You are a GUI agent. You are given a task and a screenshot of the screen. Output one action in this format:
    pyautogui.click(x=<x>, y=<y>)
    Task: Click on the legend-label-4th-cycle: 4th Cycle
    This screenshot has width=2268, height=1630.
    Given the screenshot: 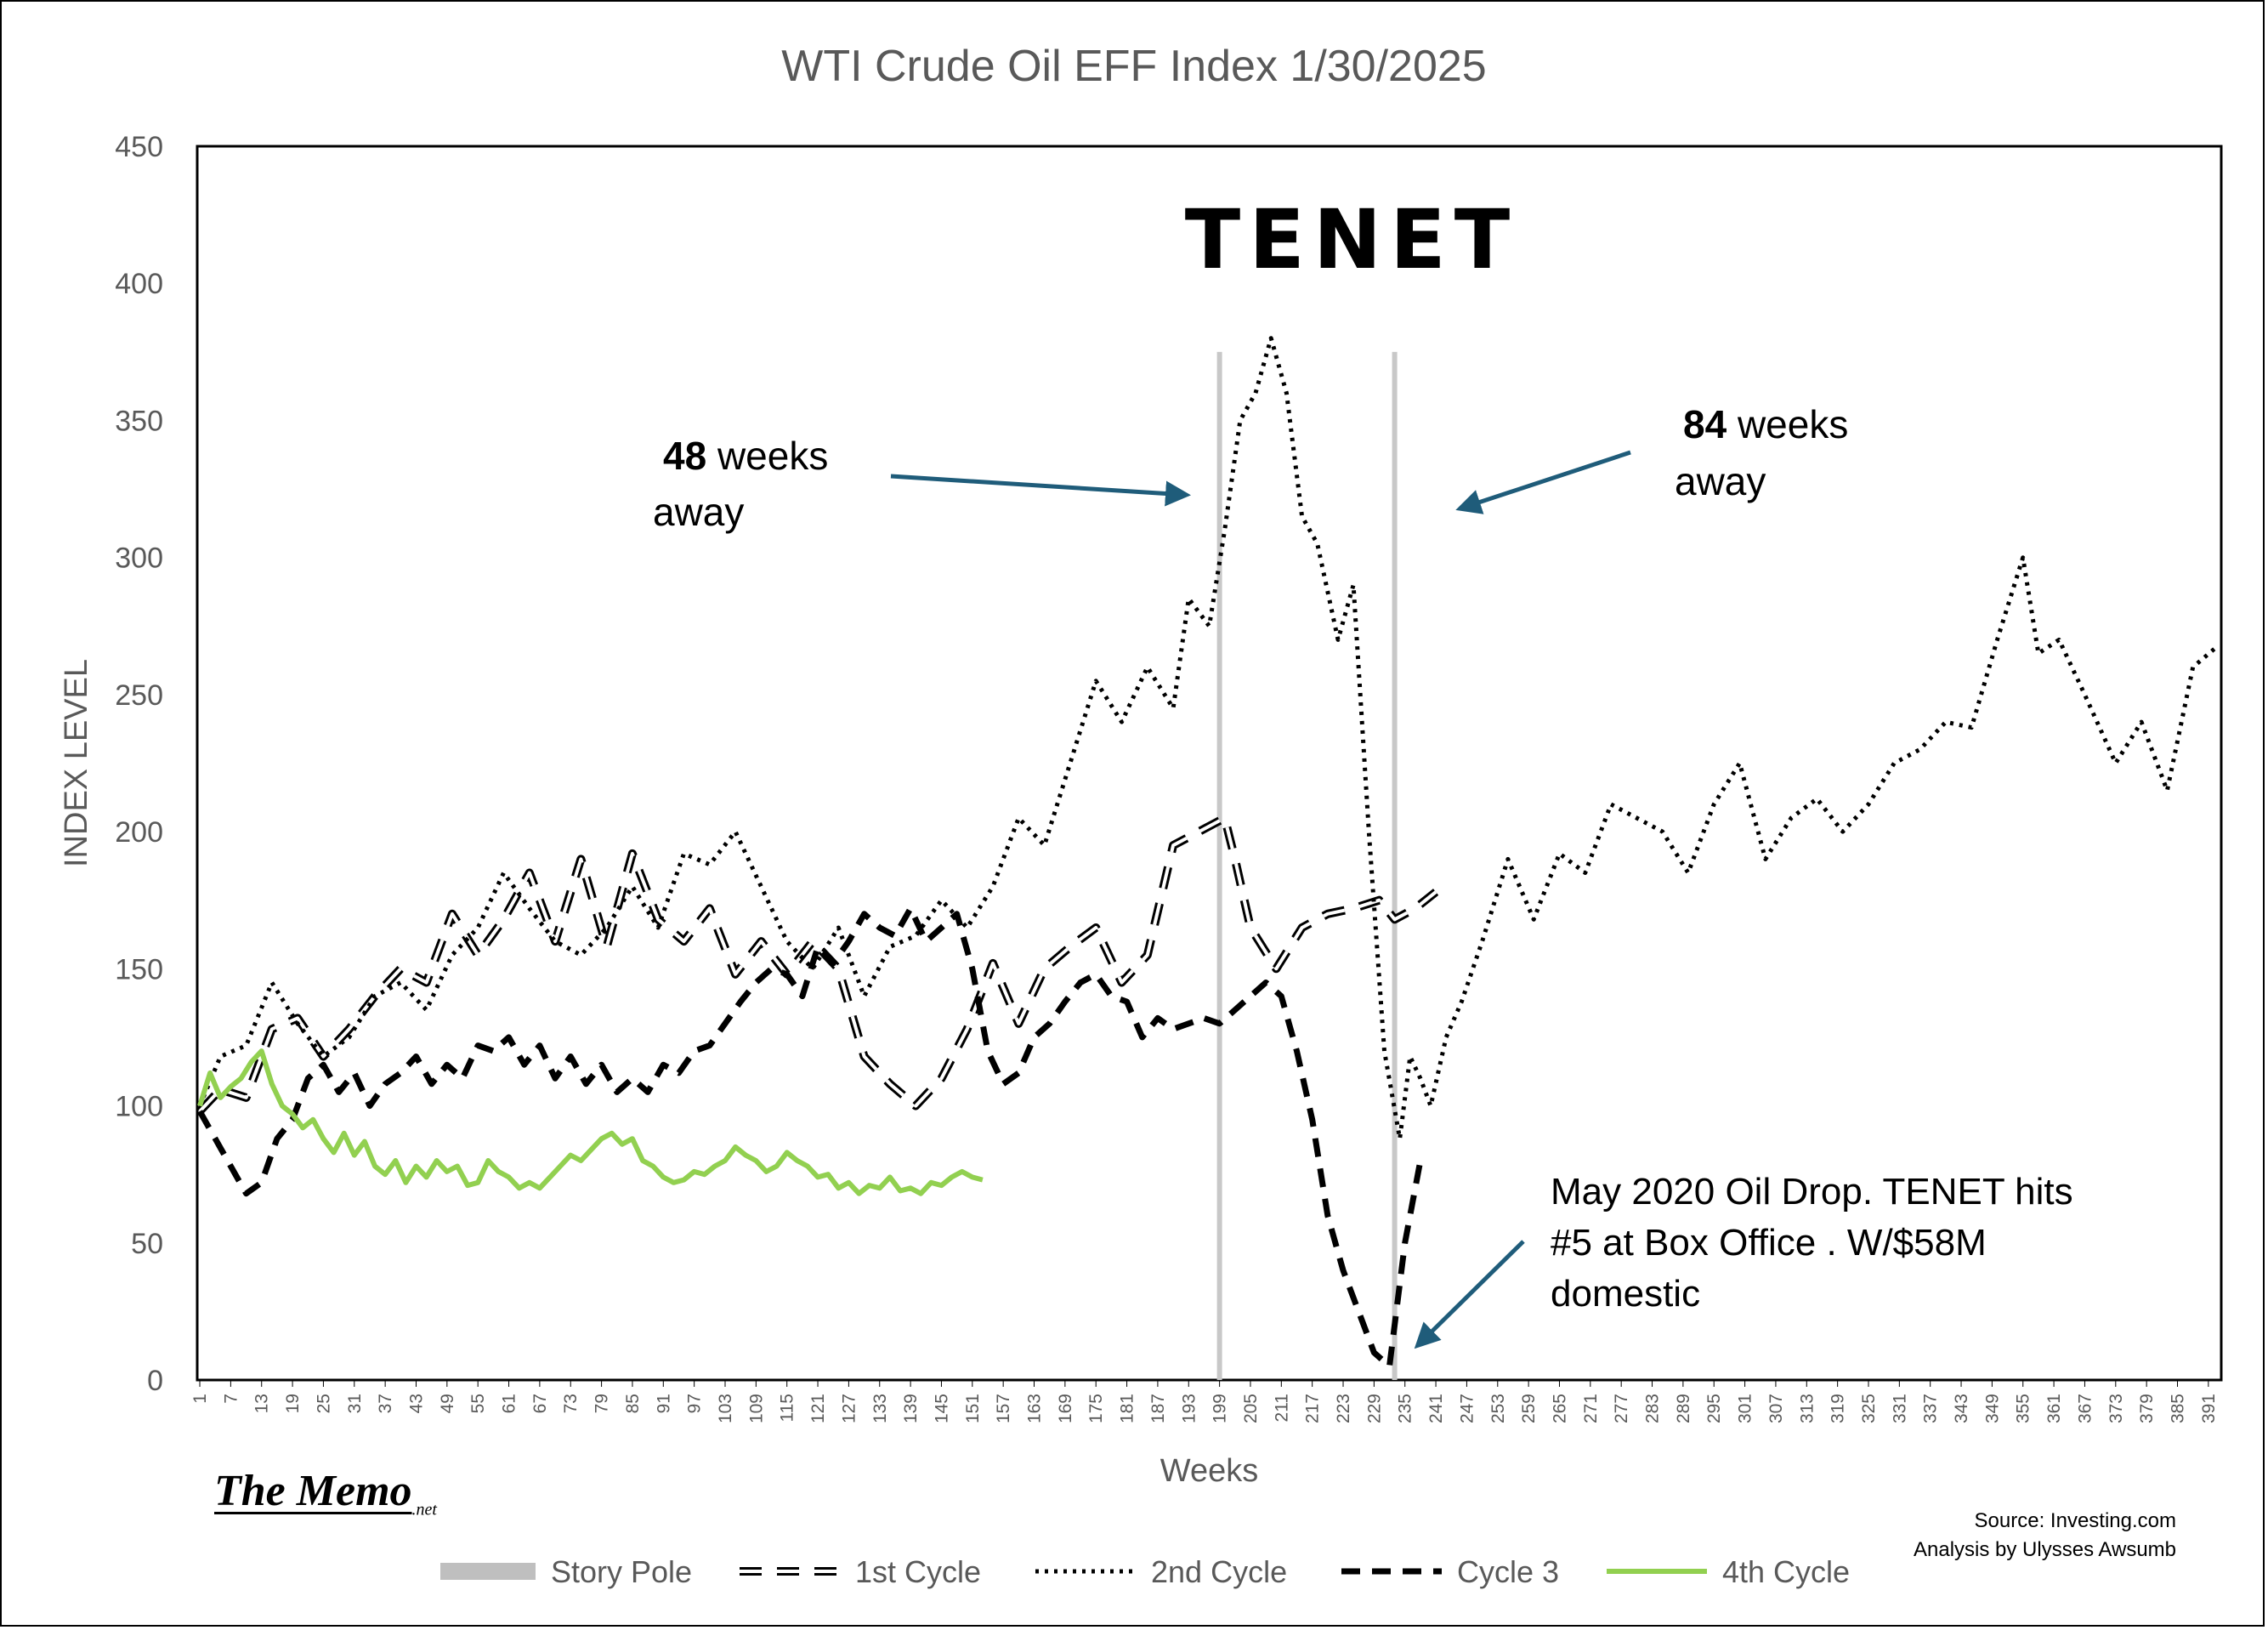 What is the action you would take?
    pyautogui.click(x=1786, y=1572)
    